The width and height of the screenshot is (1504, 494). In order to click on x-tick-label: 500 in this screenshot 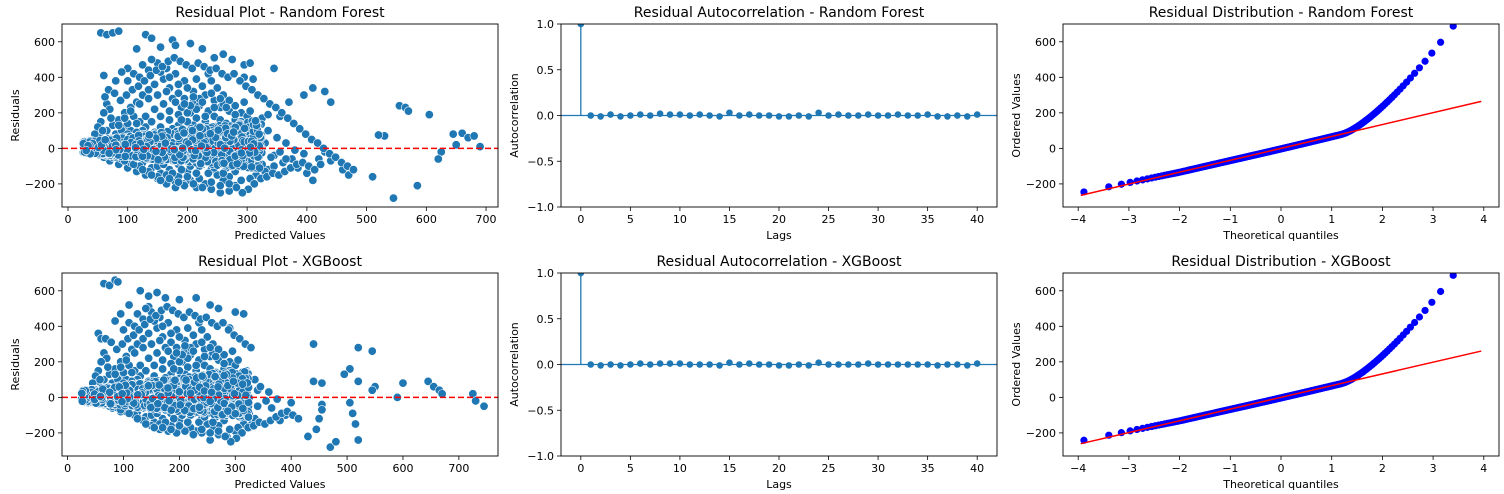, I will do `click(366, 219)`.